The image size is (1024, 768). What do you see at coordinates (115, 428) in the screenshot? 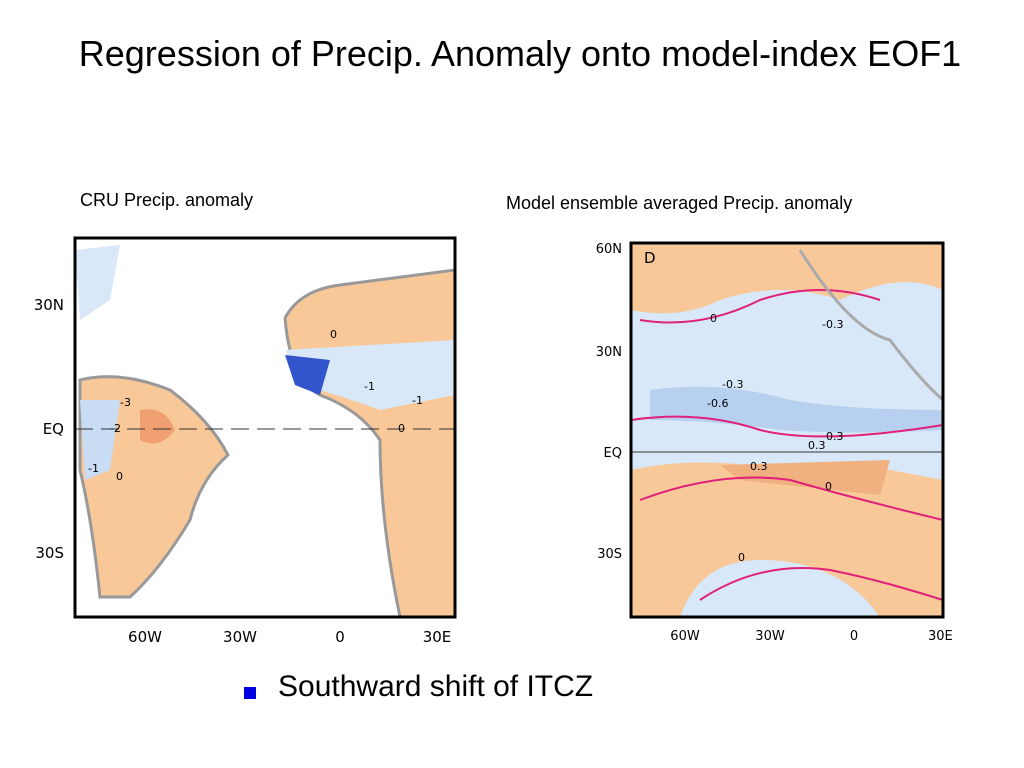
I see `contour-label: -2` at bounding box center [115, 428].